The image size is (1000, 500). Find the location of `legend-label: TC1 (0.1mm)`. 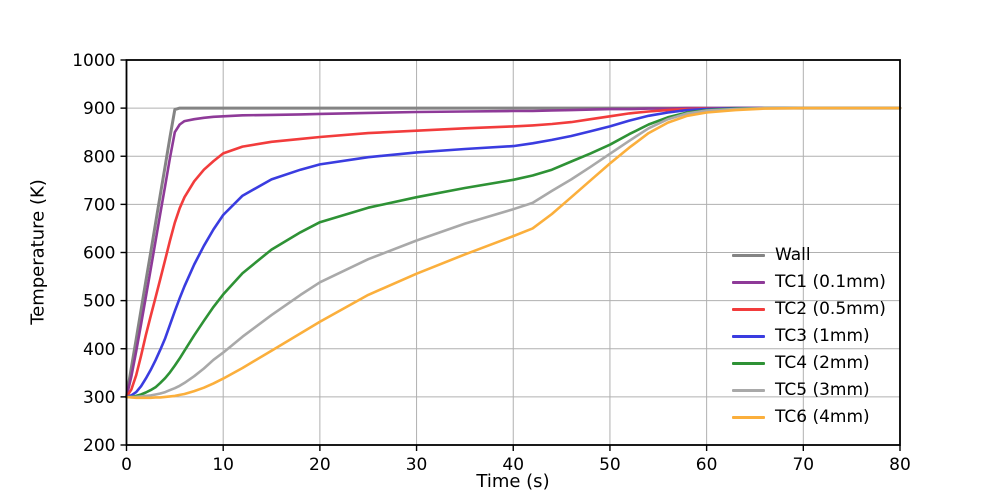

legend-label: TC1 (0.1mm) is located at coordinates (830, 282).